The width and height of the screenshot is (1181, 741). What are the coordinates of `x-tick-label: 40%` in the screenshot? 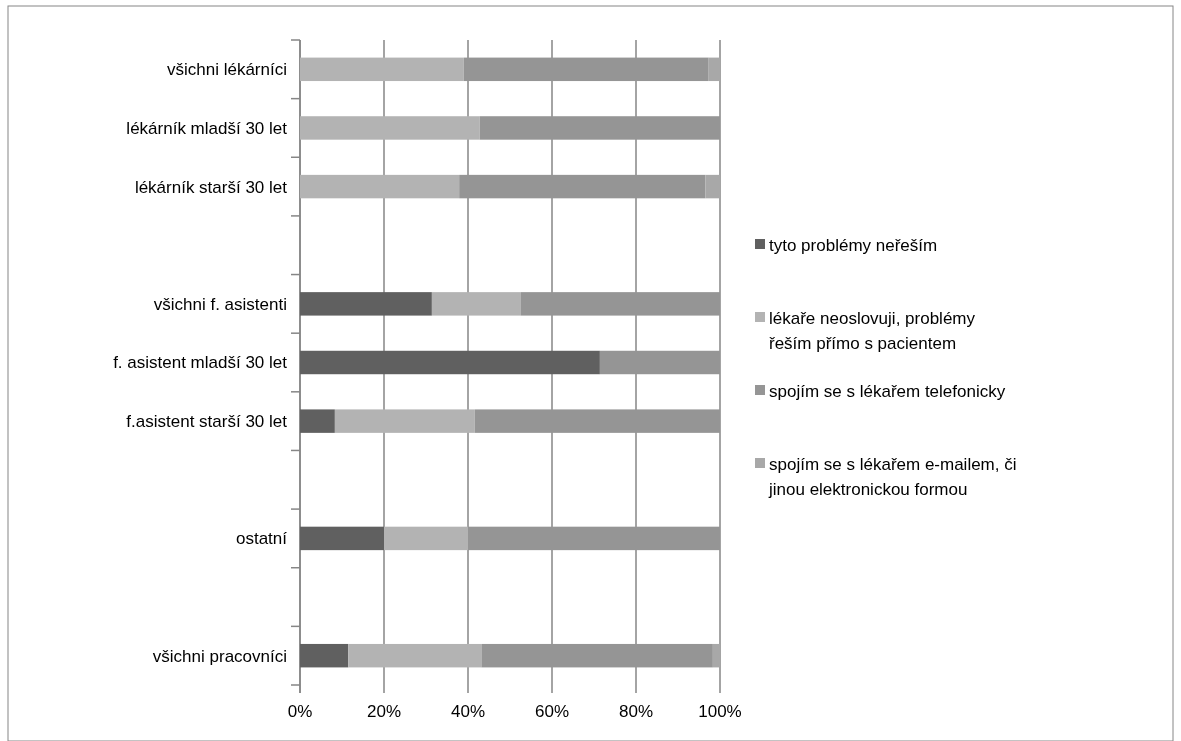 It's located at (468, 711).